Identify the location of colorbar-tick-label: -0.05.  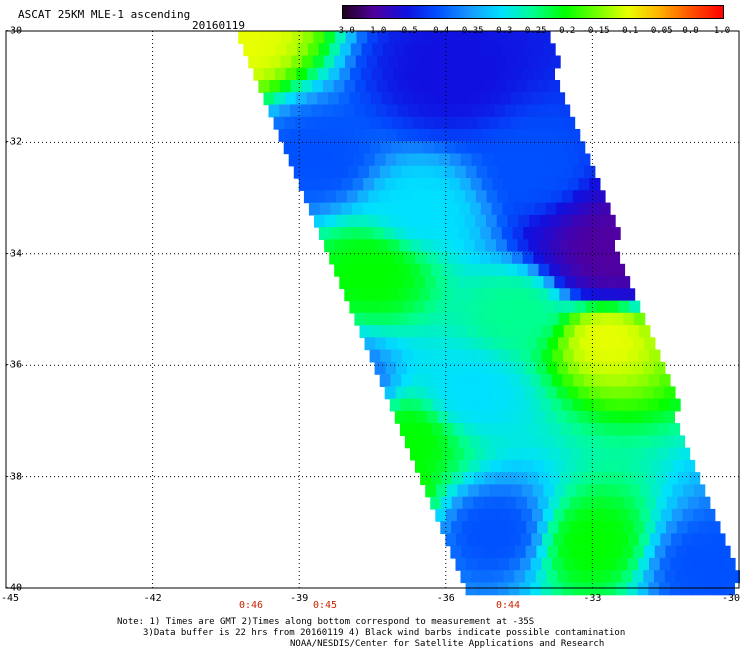
(659, 31).